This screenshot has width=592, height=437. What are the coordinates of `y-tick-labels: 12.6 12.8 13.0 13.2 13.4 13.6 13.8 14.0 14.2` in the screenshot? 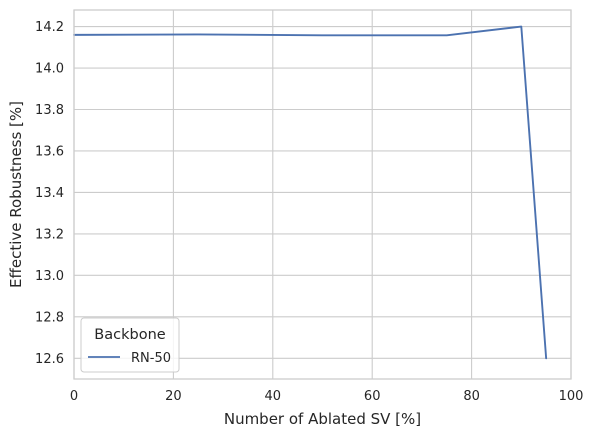 It's located at (49, 193).